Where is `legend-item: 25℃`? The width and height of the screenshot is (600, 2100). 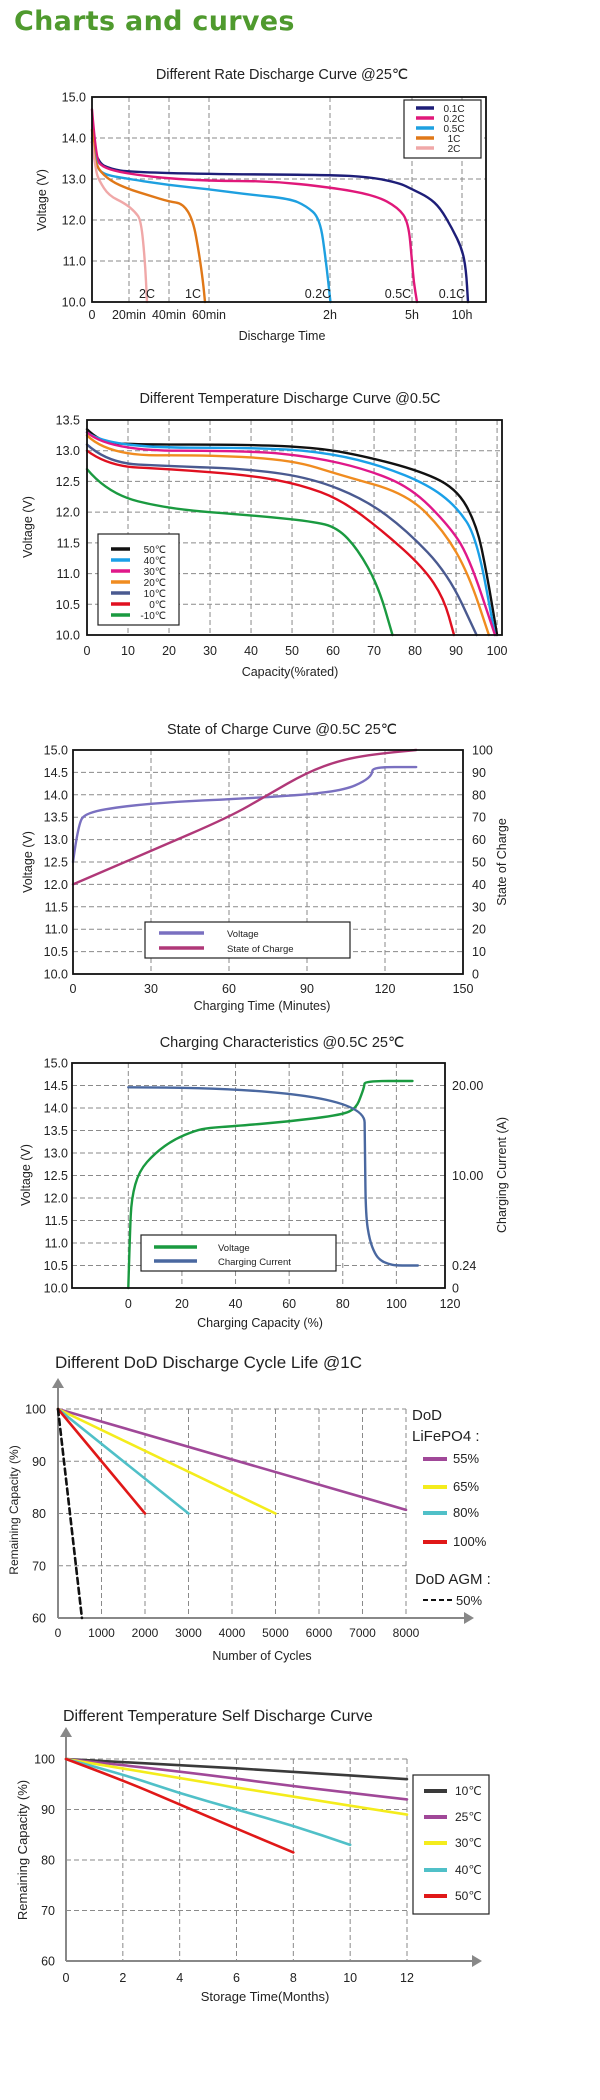
legend-item: 25℃ is located at coordinates (453, 1817).